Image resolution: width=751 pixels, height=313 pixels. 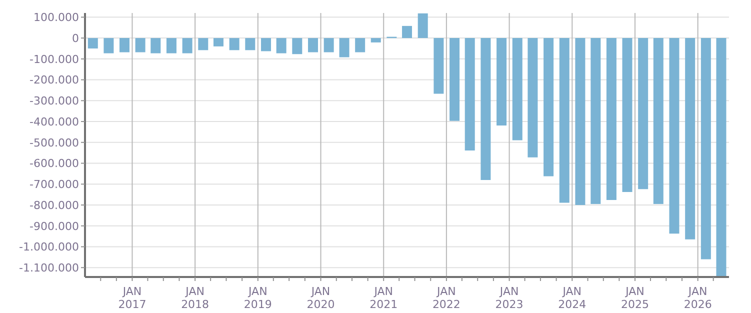 What do you see at coordinates (384, 298) in the screenshot?
I see `x-tick-label: JAN 2021` at bounding box center [384, 298].